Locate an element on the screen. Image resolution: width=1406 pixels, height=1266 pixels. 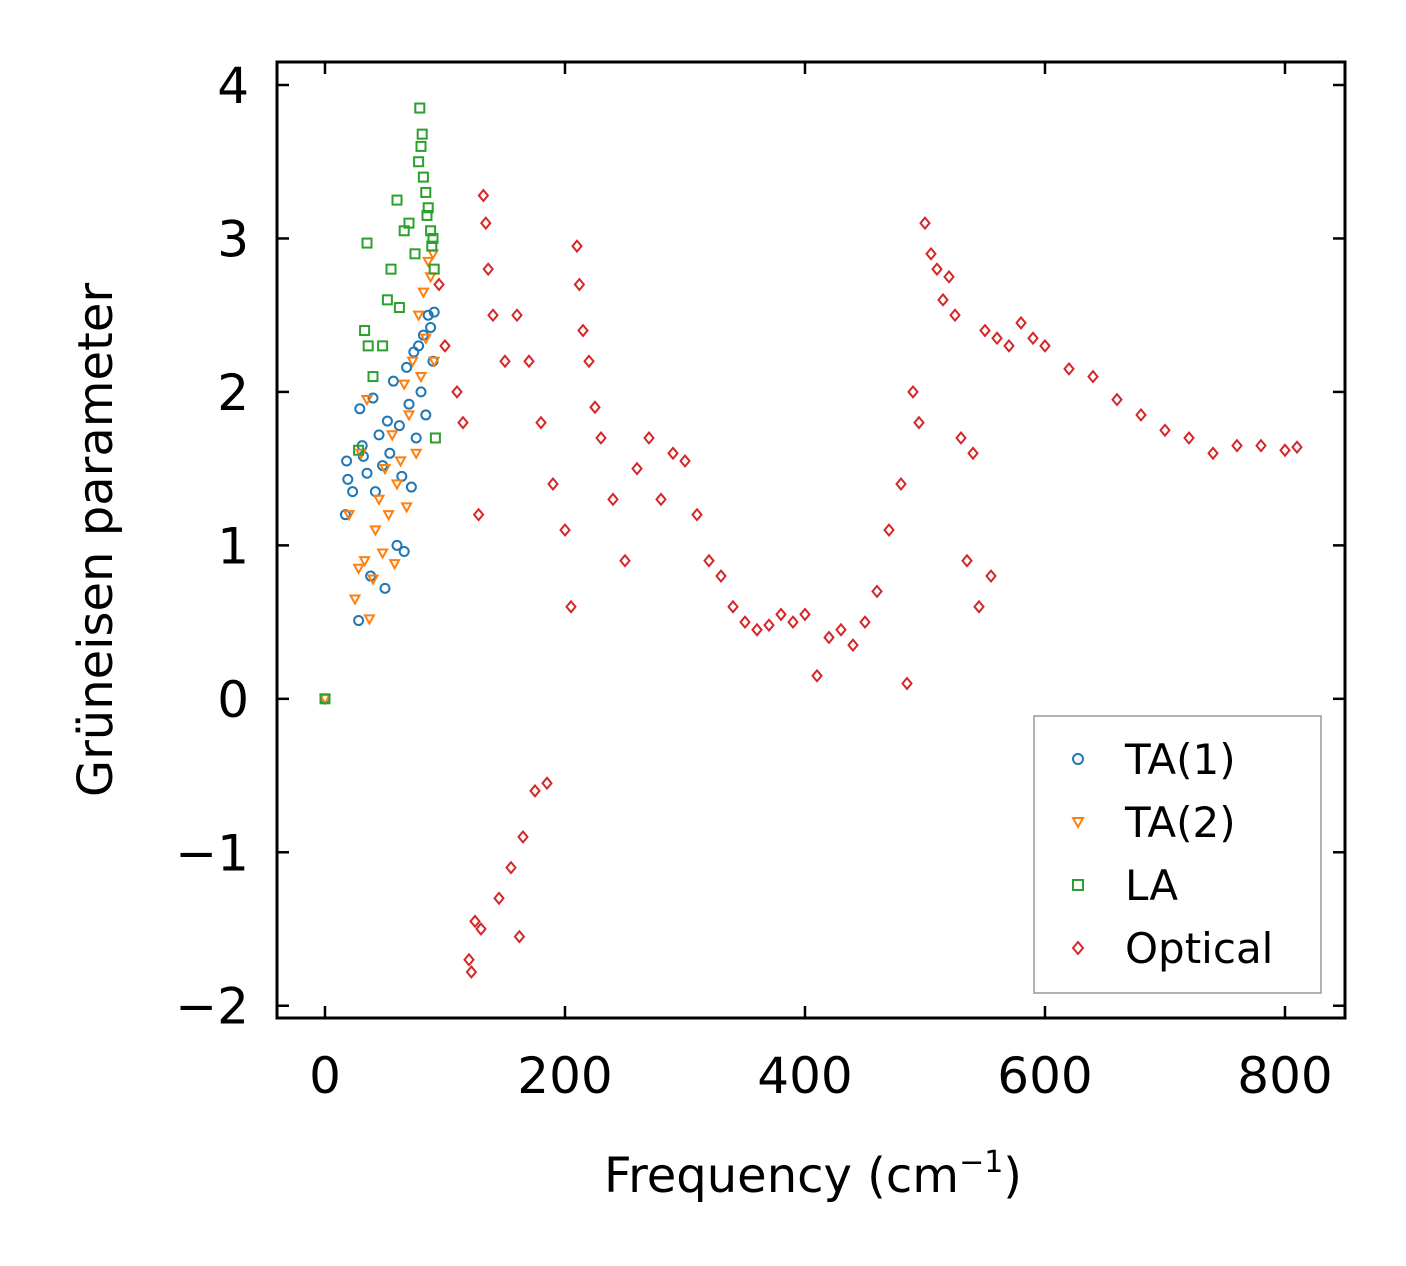
x-tick-label: 800 is located at coordinates (1284, 1076).